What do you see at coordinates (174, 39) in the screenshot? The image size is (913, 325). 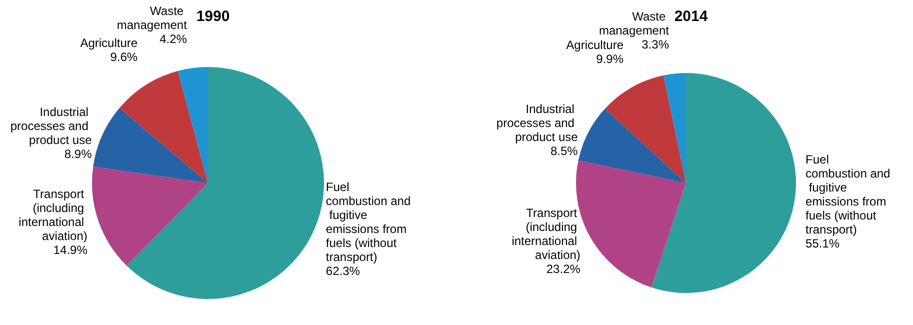 I see `data-label: 4.2%` at bounding box center [174, 39].